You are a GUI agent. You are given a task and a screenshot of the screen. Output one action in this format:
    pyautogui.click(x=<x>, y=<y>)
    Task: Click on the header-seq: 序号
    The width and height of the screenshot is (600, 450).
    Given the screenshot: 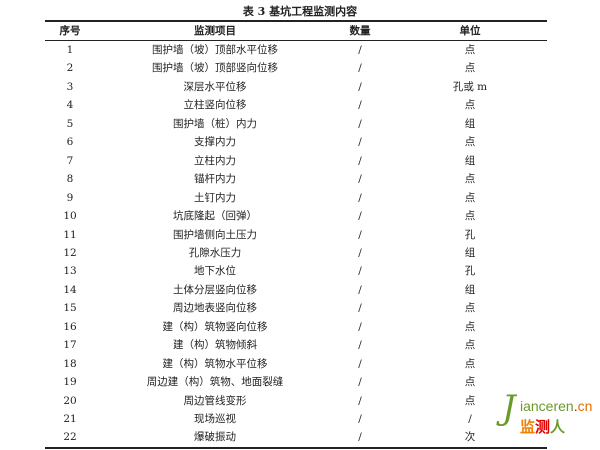 What is the action you would take?
    pyautogui.click(x=70, y=31)
    